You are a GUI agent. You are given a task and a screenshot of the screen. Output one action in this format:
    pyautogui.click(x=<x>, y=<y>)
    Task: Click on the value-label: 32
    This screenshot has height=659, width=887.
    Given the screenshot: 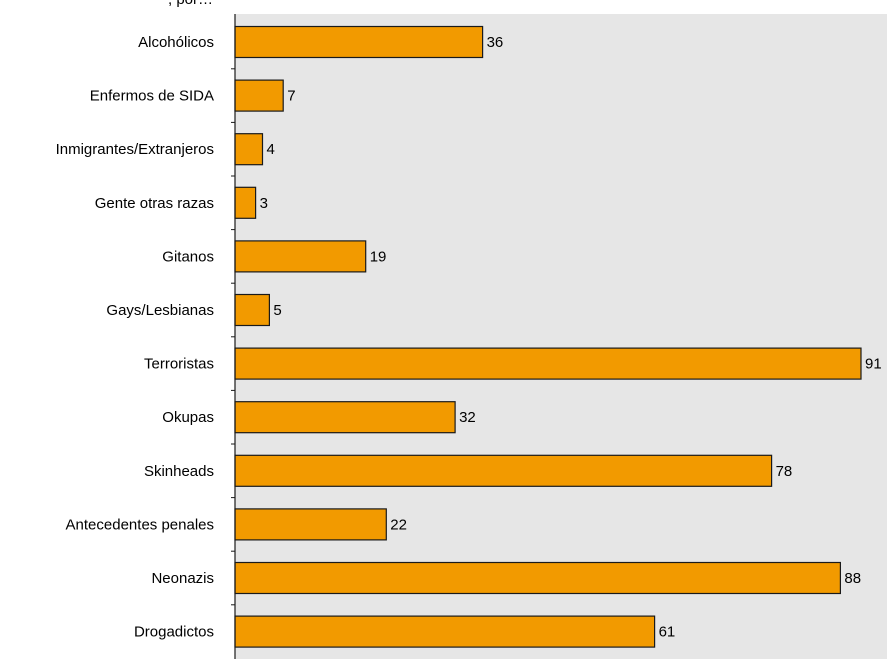 What is the action you would take?
    pyautogui.click(x=467, y=417)
    